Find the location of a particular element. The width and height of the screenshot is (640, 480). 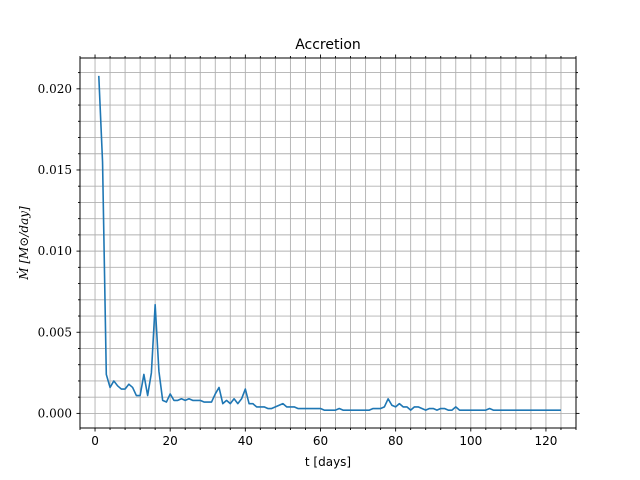

x-tick-label: 80 is located at coordinates (395, 441).